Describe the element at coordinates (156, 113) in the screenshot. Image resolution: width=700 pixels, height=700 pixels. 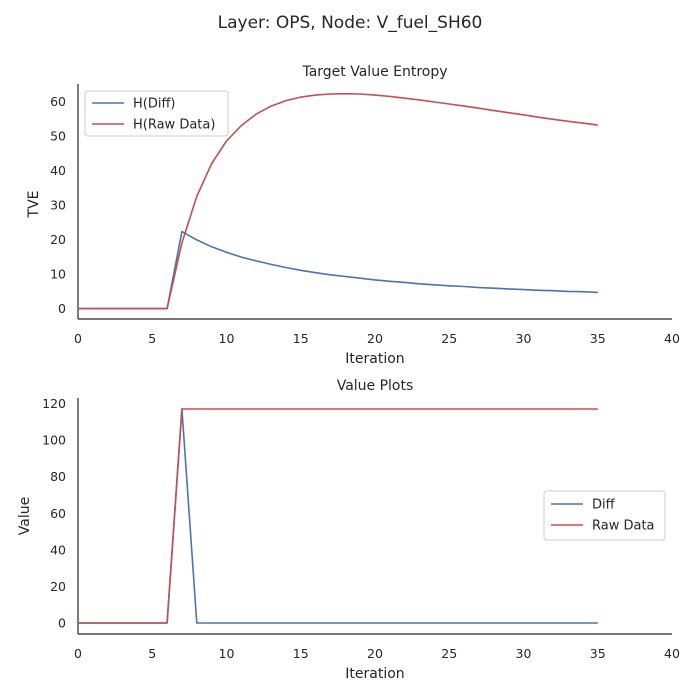
I see `legend: H(Diff) H(Raw Data)` at that location.